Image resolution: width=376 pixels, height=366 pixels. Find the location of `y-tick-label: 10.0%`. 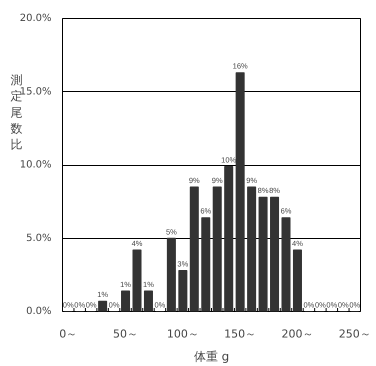

y-tick-label: 10.0% is located at coordinates (36, 165).